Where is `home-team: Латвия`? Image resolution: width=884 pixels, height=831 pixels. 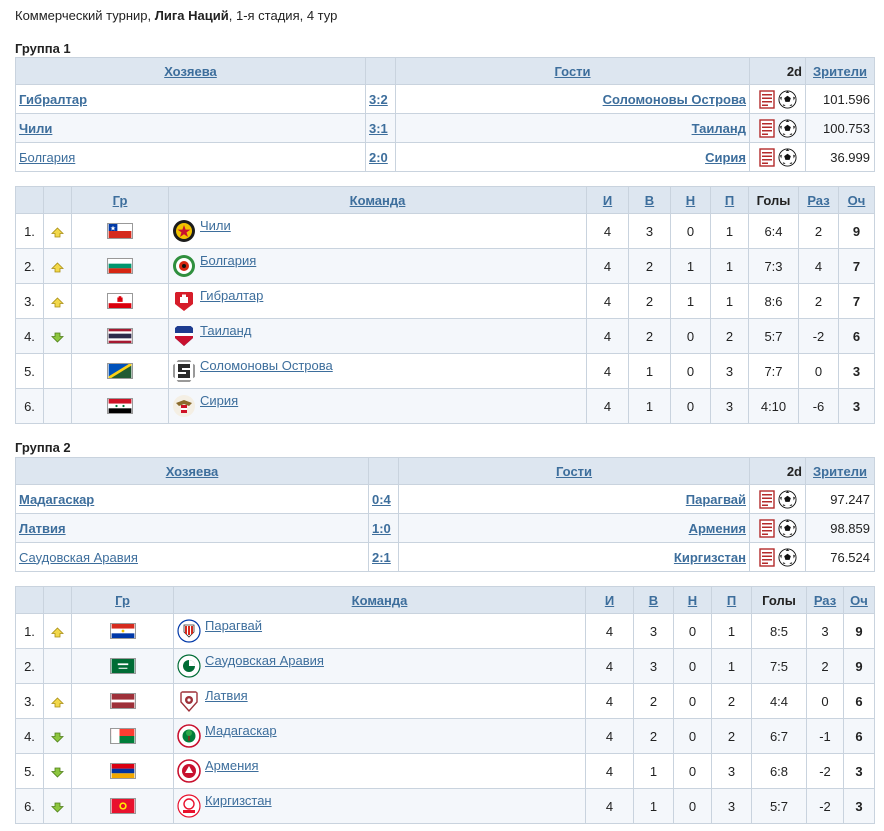 home-team: Латвия is located at coordinates (192, 528).